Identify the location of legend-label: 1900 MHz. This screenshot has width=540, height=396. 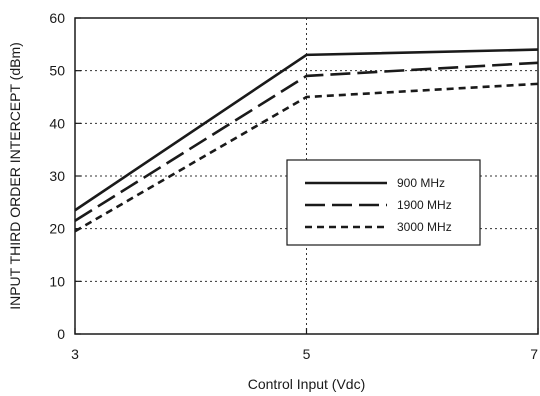
(424, 205).